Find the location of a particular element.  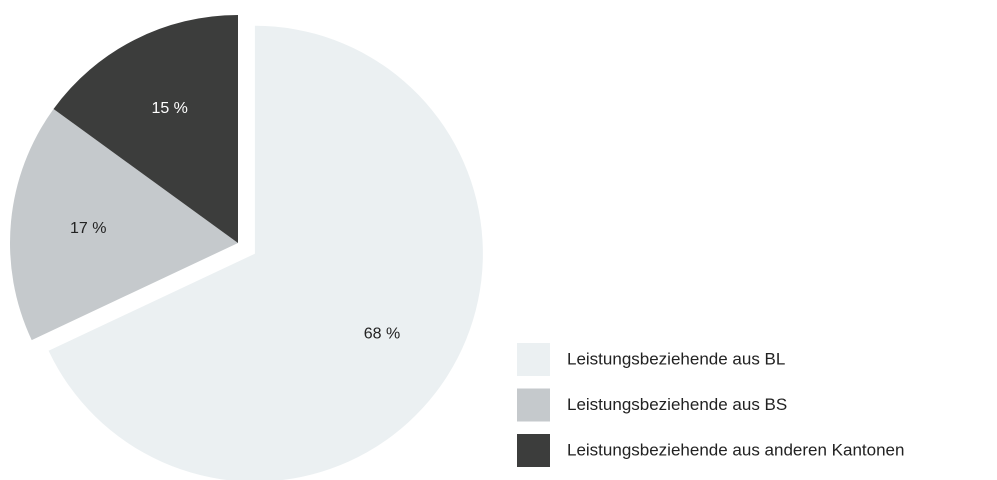

legend-label: Leistungsbeziehende aus BS is located at coordinates (677, 404).